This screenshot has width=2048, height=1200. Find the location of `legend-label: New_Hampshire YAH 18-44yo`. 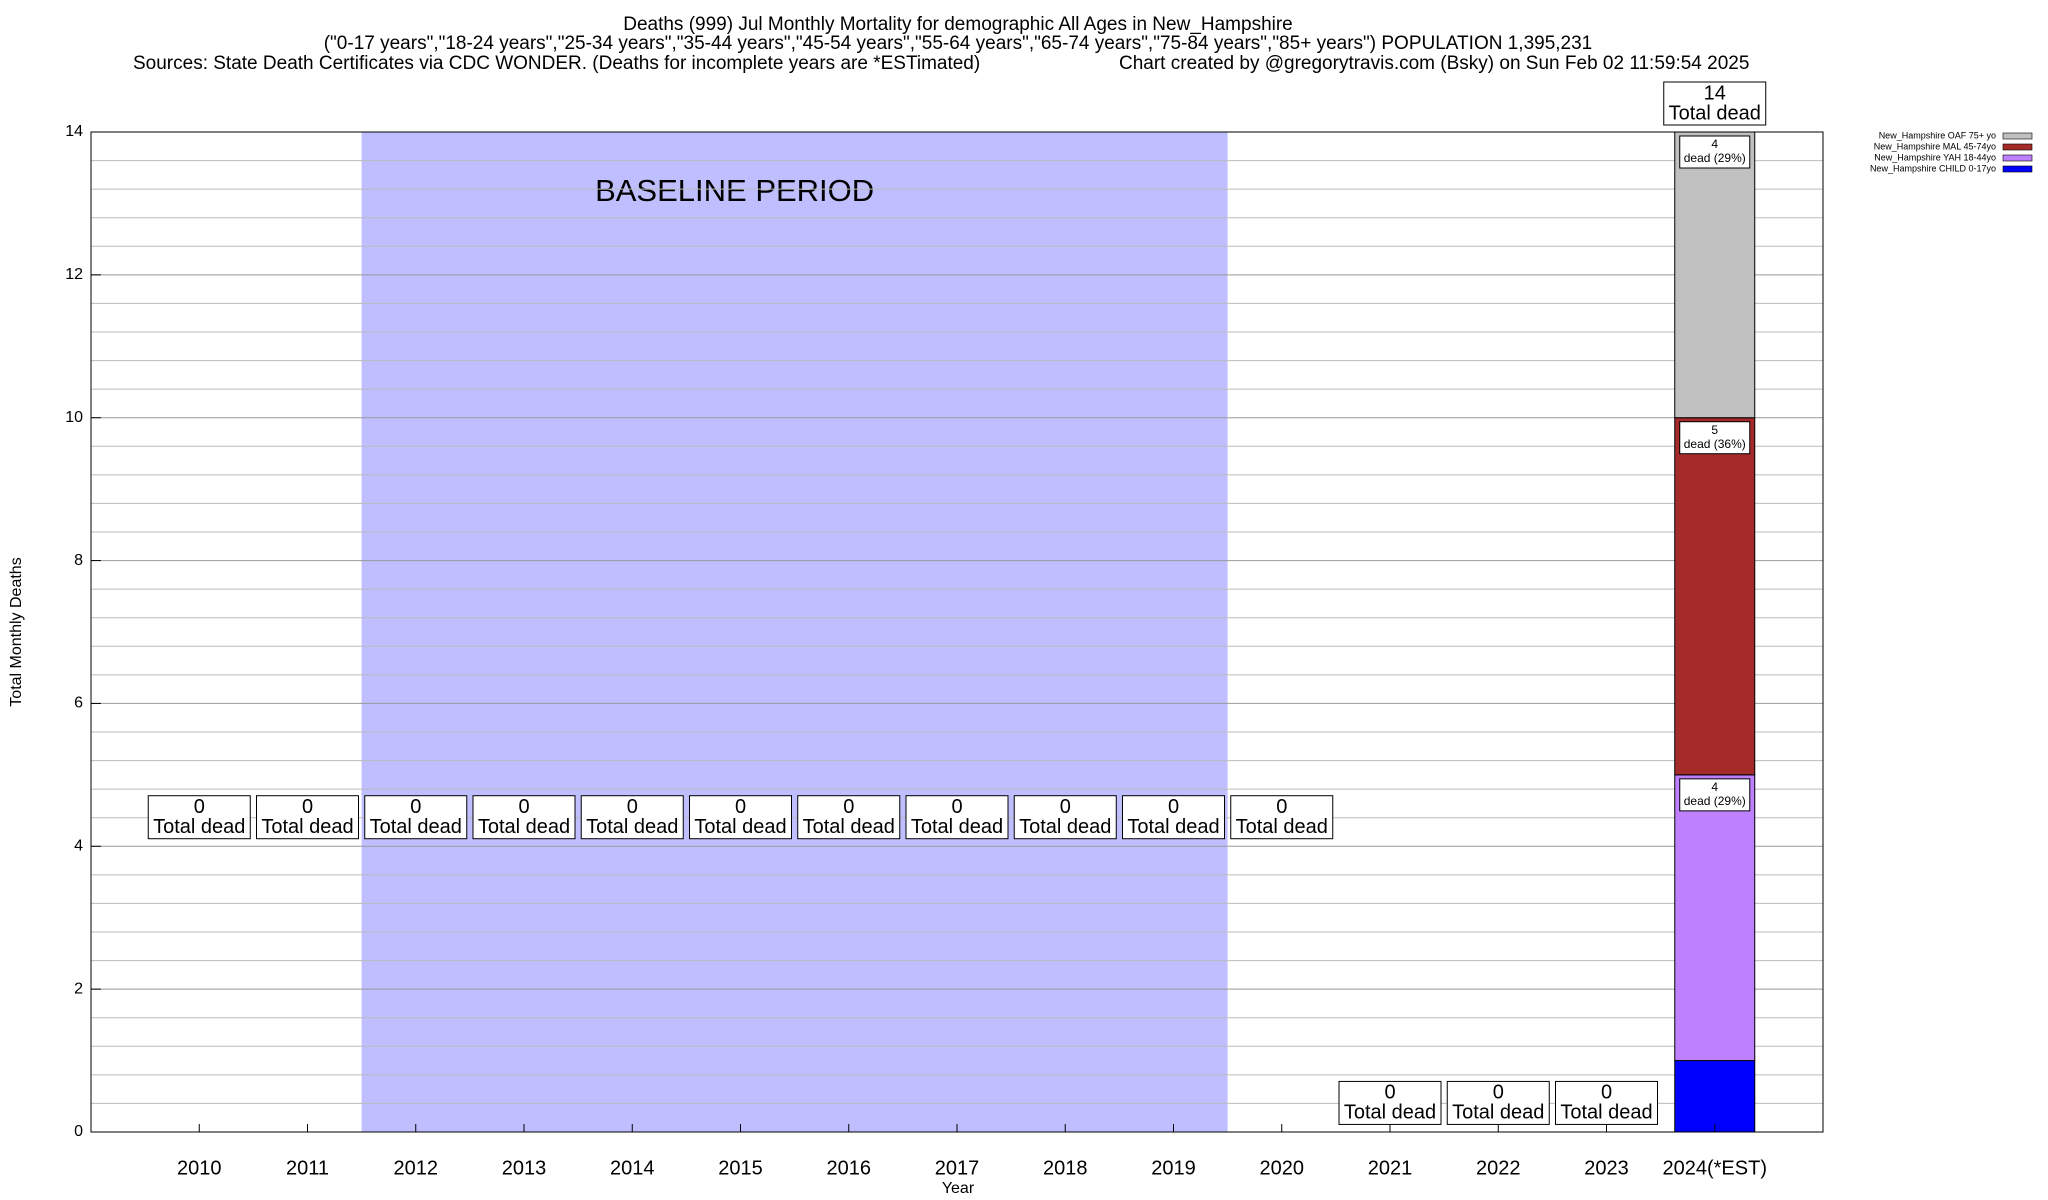

legend-label: New_Hampshire YAH 18-44yo is located at coordinates (1935, 157).